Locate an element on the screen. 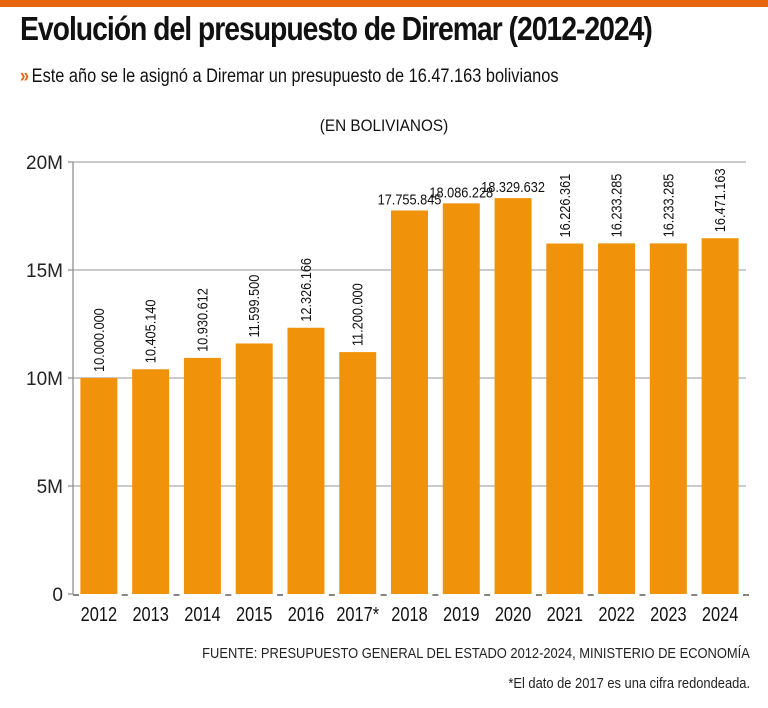 This screenshot has width=768, height=708. data-label: 17.755.845 is located at coordinates (410, 198).